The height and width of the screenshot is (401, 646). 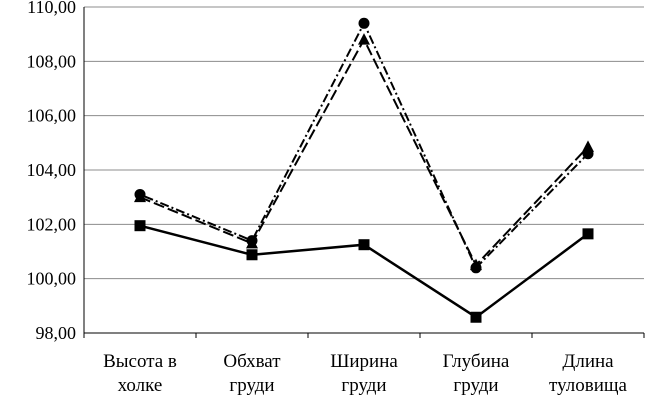 What do you see at coordinates (52, 116) in the screenshot?
I see `y-tick-label: 106,00` at bounding box center [52, 116].